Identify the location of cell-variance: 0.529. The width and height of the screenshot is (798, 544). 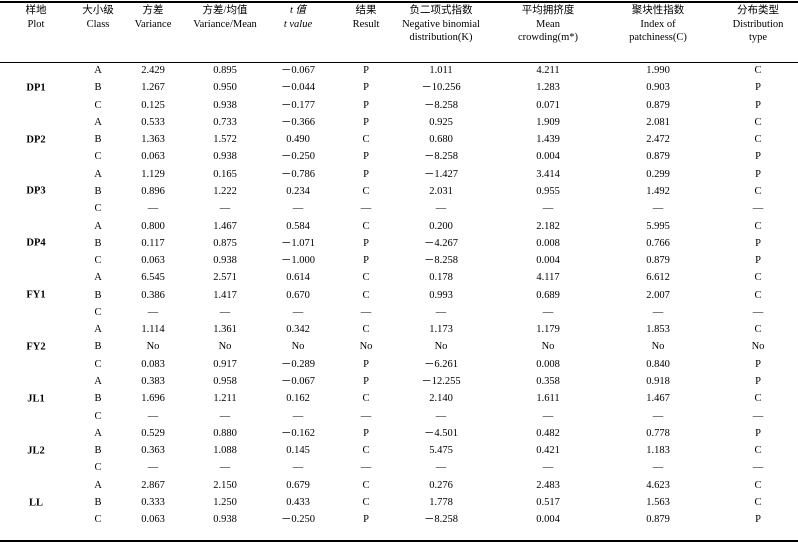
(153, 433).